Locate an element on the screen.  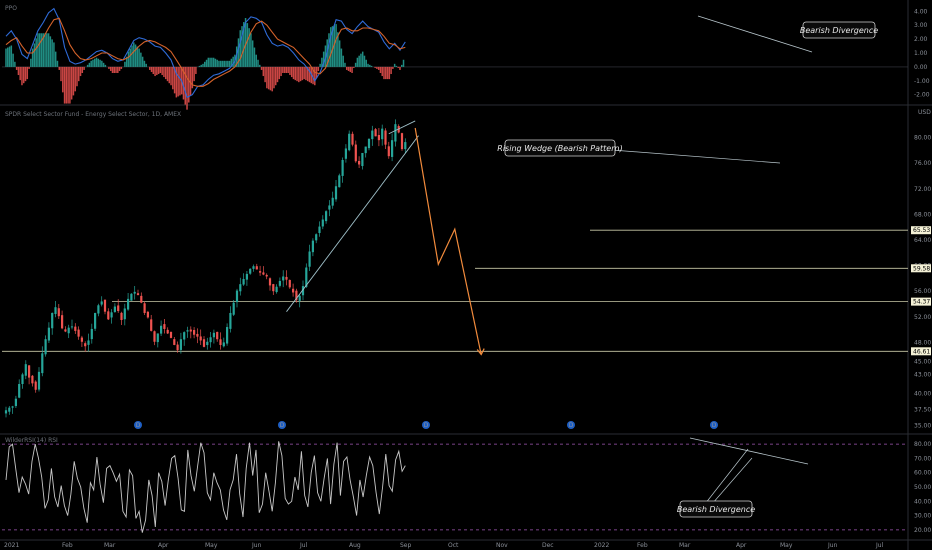
level-label: 46.61 is located at coordinates (921, 351).